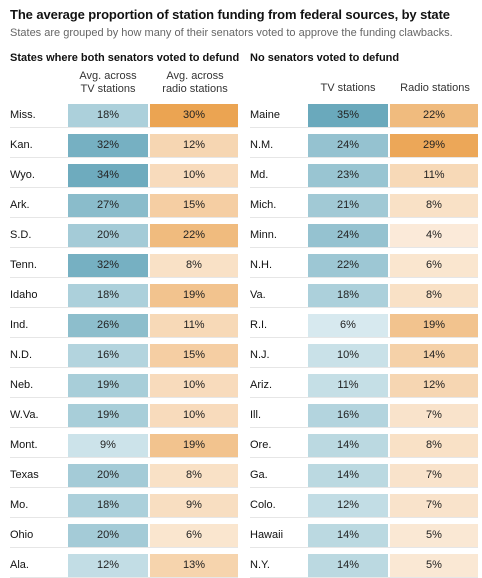 The height and width of the screenshot is (578, 482). What do you see at coordinates (22, 385) in the screenshot?
I see `state-label: Neb.` at bounding box center [22, 385].